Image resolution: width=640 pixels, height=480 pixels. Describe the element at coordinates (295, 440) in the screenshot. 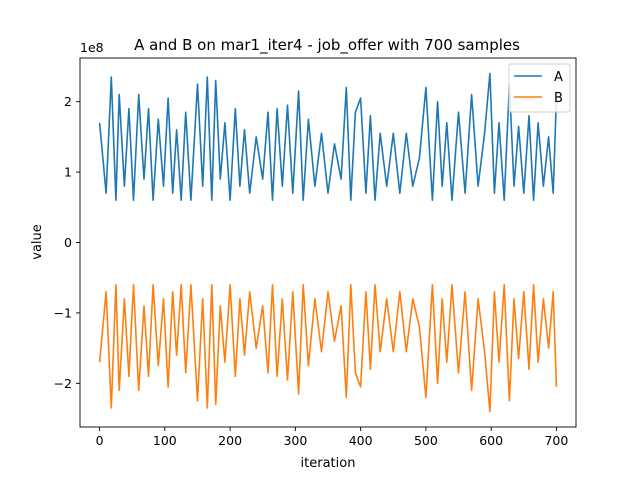

I see `x-tick-label: 300` at that location.